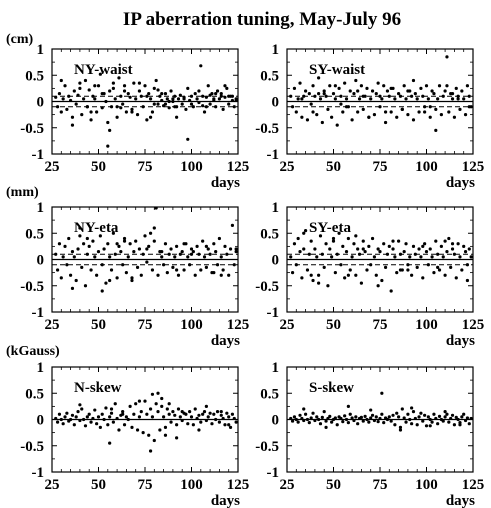 Image resolution: width=491 pixels, height=508 pixels. What do you see at coordinates (269, 76) in the screenshot?
I see `y-tick-label: 0.5` at bounding box center [269, 76].